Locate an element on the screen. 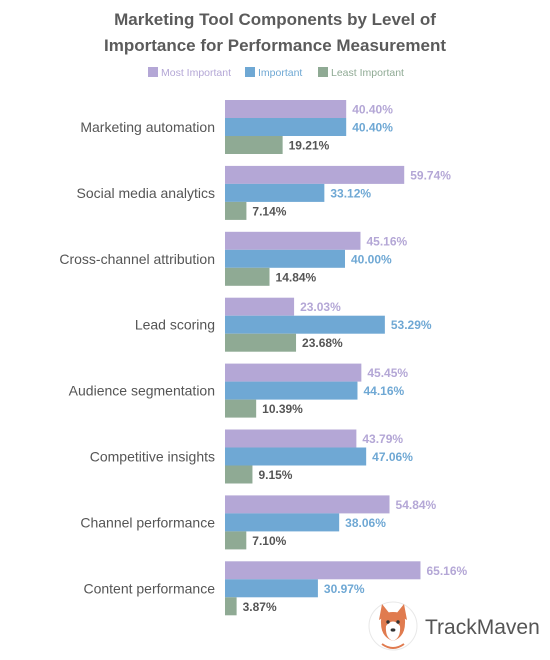  bar-competitive-insights-least-important is located at coordinates (239, 474).